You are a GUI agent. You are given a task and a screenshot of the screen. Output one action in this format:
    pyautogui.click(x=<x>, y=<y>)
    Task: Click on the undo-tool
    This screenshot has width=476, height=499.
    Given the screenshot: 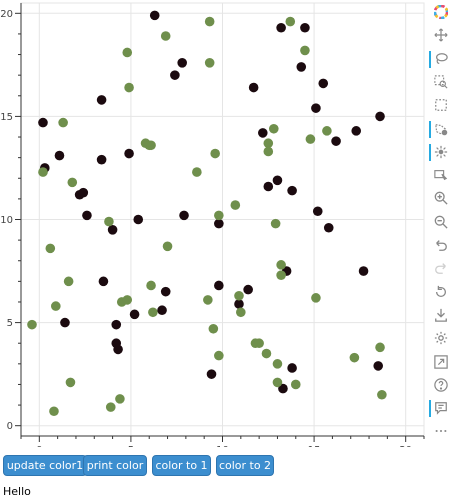 What is the action you would take?
    pyautogui.click(x=441, y=245)
    